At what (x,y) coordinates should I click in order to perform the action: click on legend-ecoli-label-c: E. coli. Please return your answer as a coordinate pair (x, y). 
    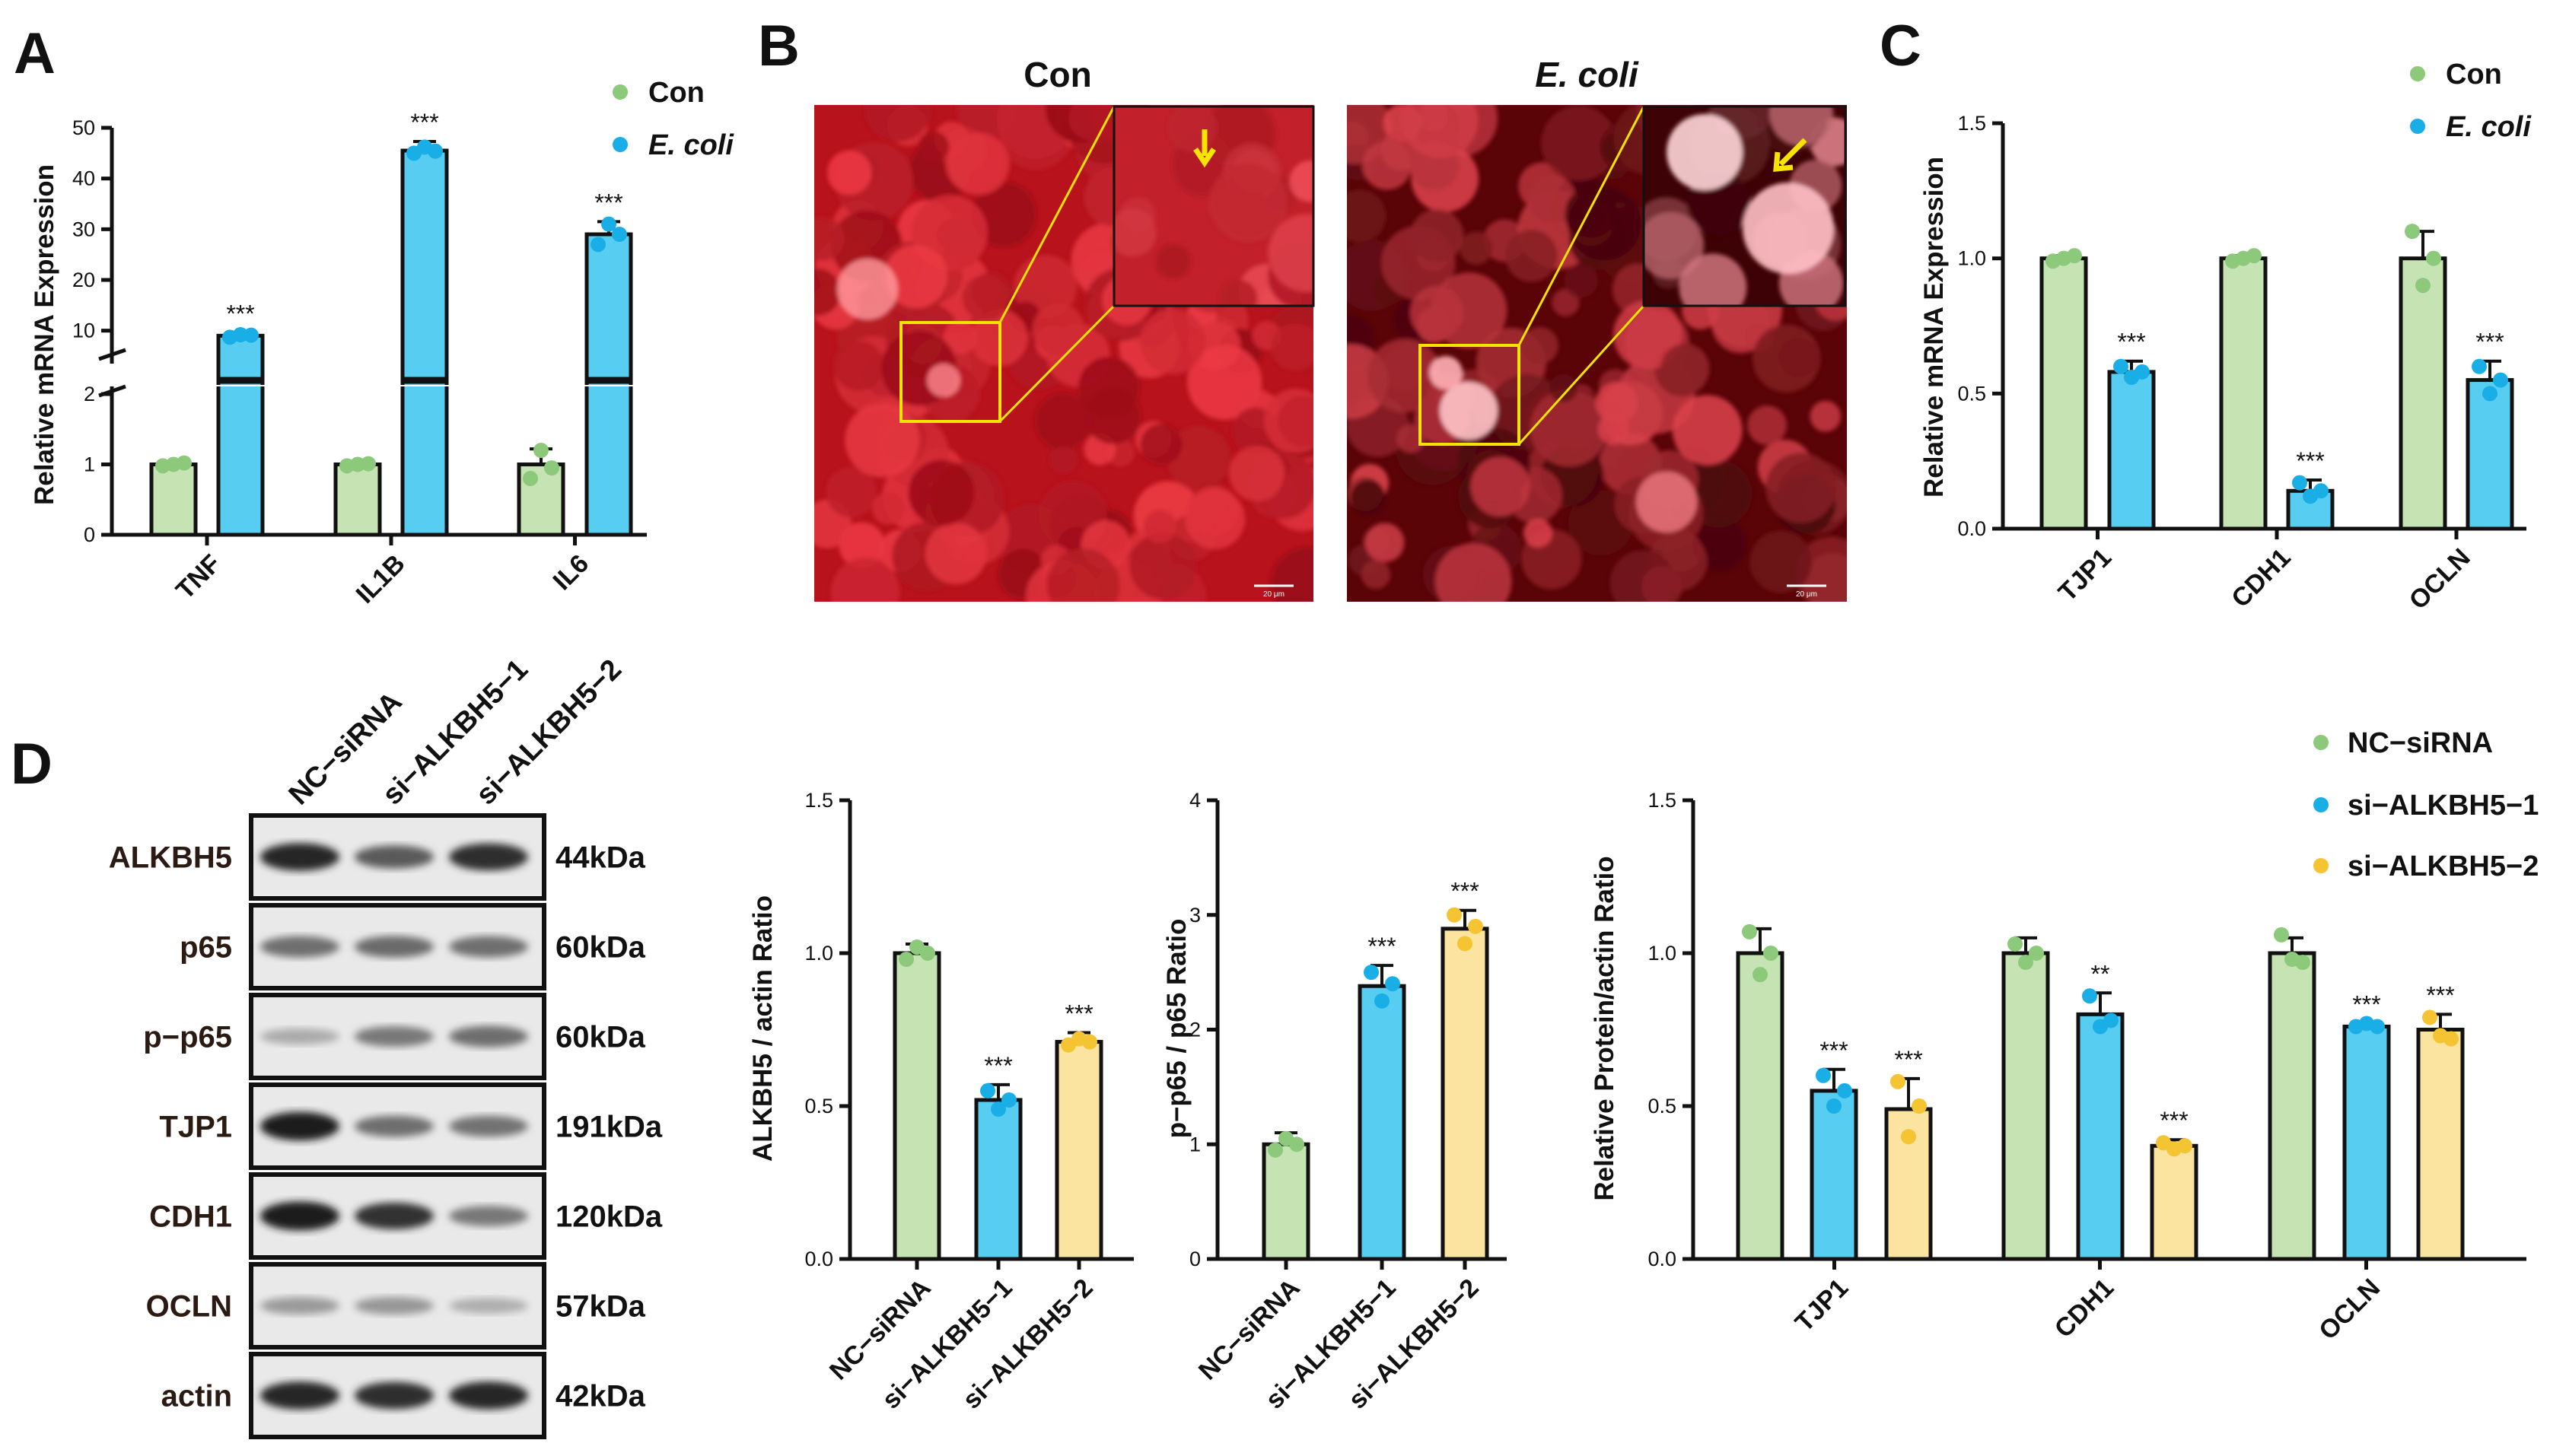
    Looking at the image, I should click on (2489, 127).